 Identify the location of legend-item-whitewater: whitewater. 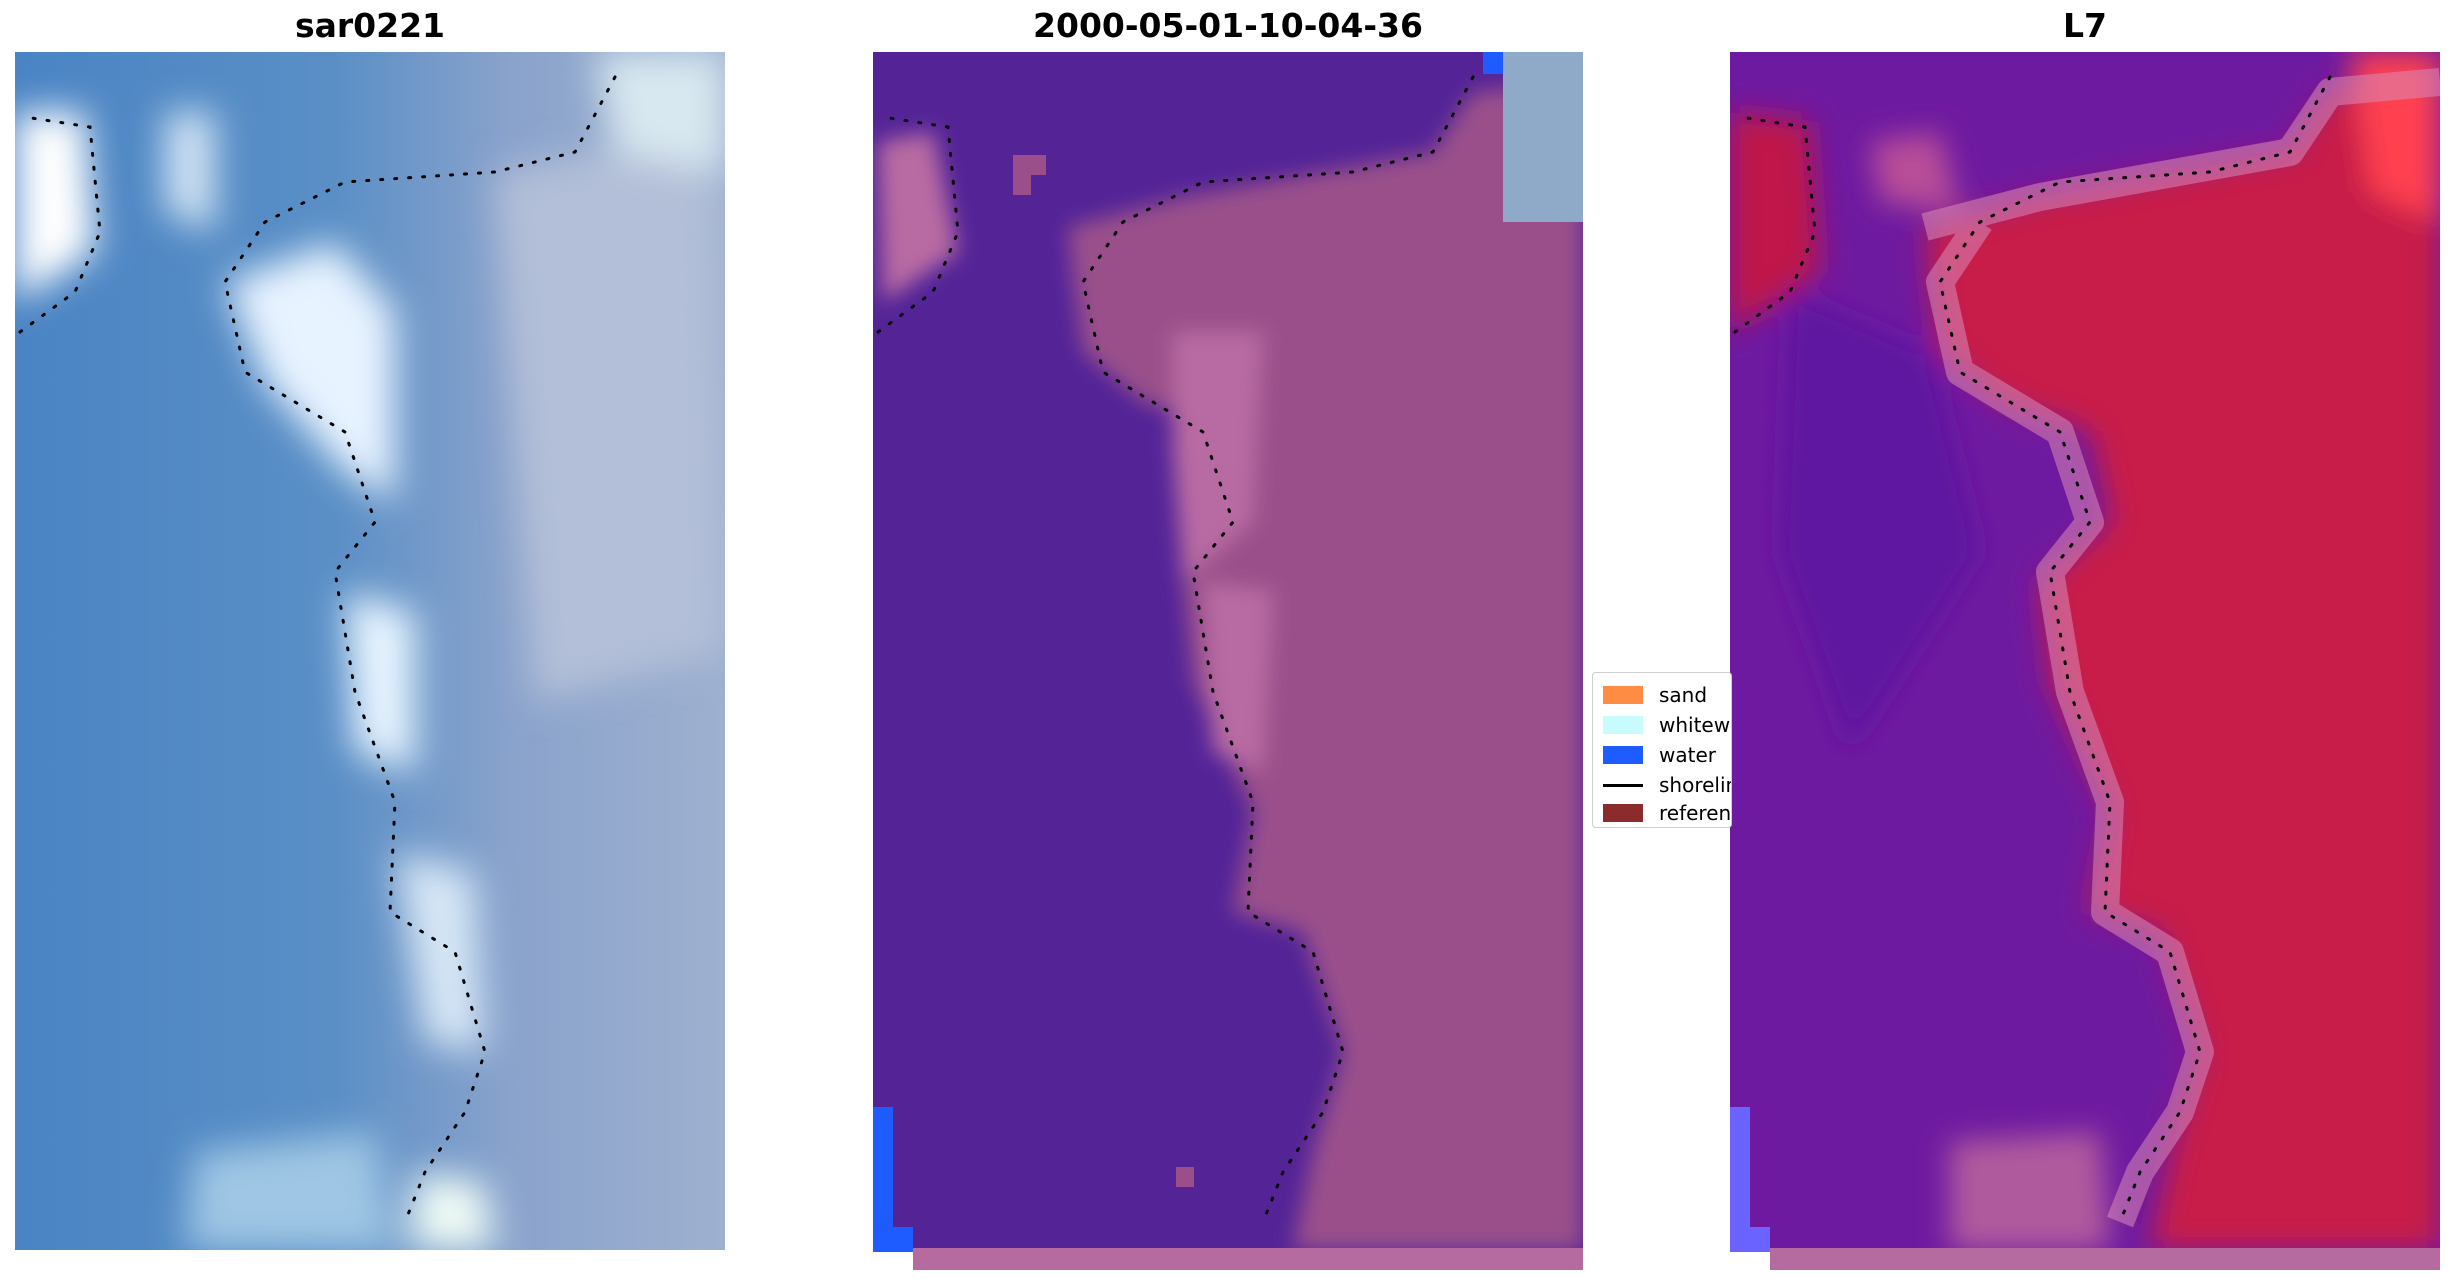
(1662, 725).